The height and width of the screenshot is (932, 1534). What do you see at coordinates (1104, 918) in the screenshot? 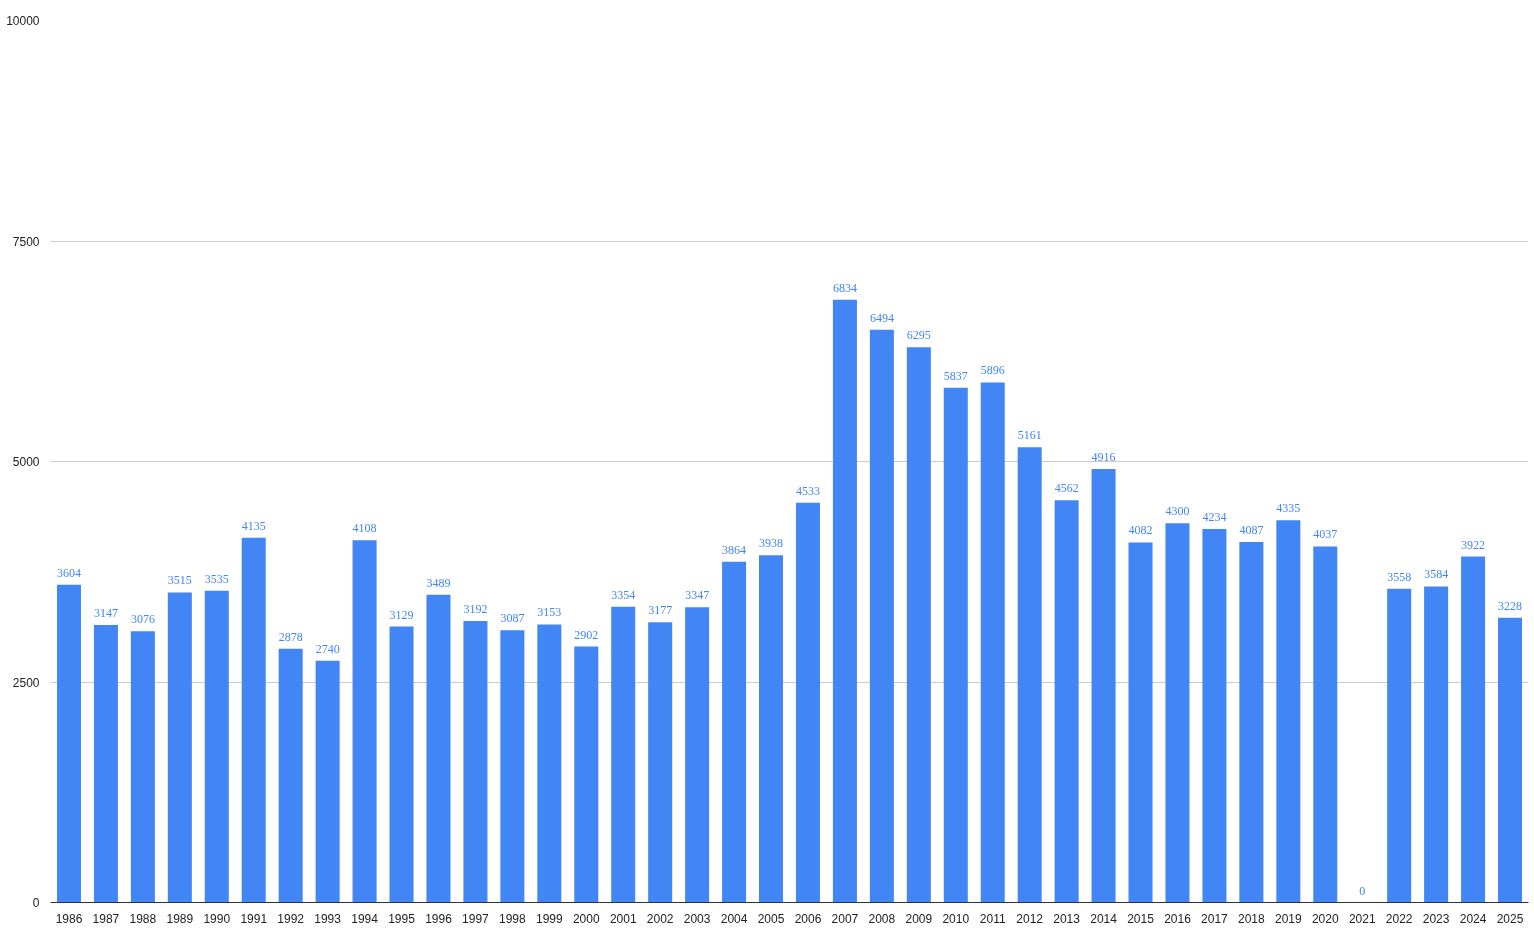
I see `x-tick-label: 2014` at bounding box center [1104, 918].